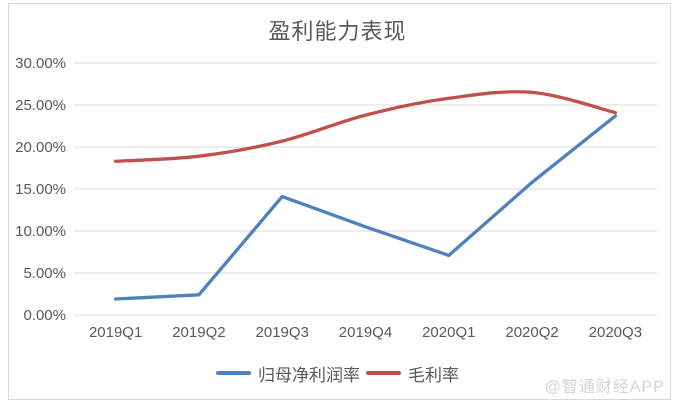  Describe the element at coordinates (40, 189) in the screenshot. I see `y-tick-label: 15.00%` at that location.